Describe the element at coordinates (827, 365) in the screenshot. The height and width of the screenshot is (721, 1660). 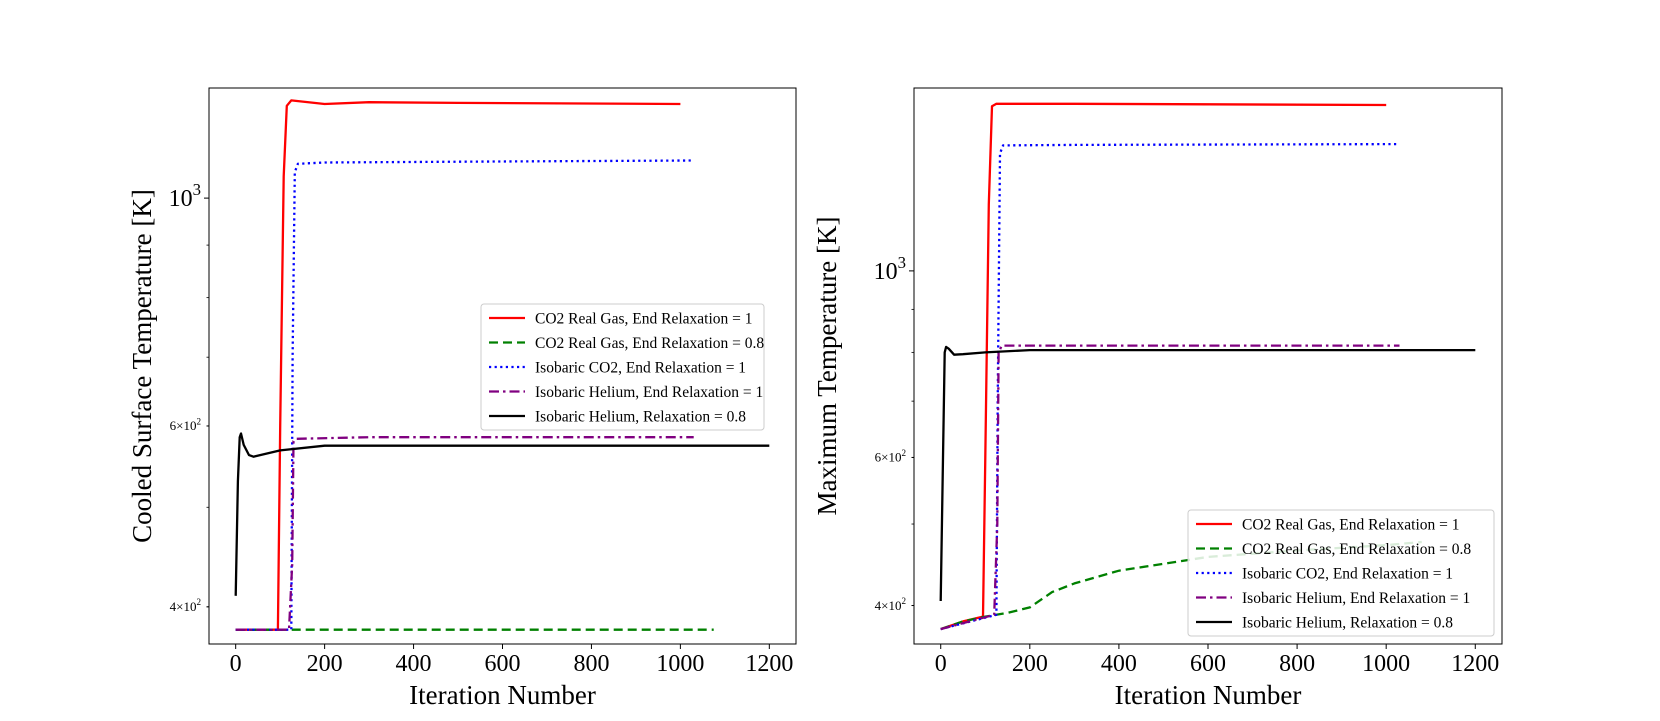
I see `y-axis-label: Maximum Temperature [K]` at that location.